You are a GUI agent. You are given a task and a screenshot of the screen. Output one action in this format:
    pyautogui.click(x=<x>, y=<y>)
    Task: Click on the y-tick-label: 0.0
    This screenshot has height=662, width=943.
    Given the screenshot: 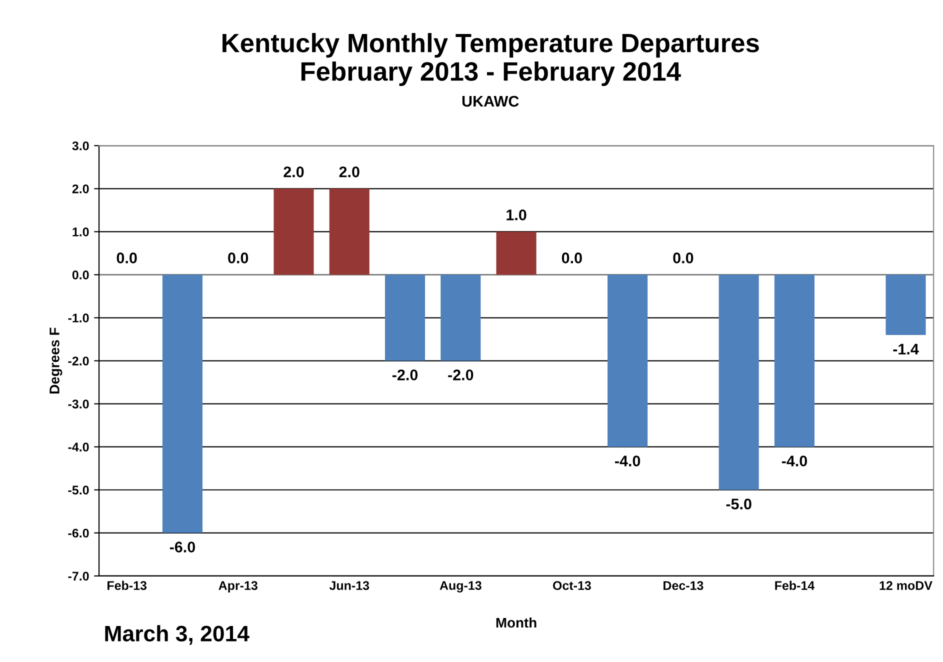 What is the action you would take?
    pyautogui.click(x=80, y=275)
    